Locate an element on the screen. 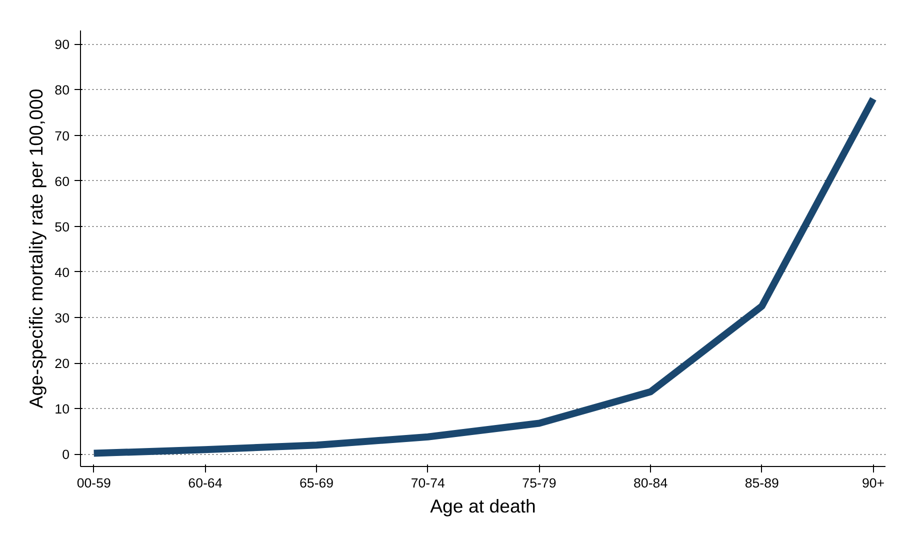  y-tick-label: 80 is located at coordinates (62, 90).